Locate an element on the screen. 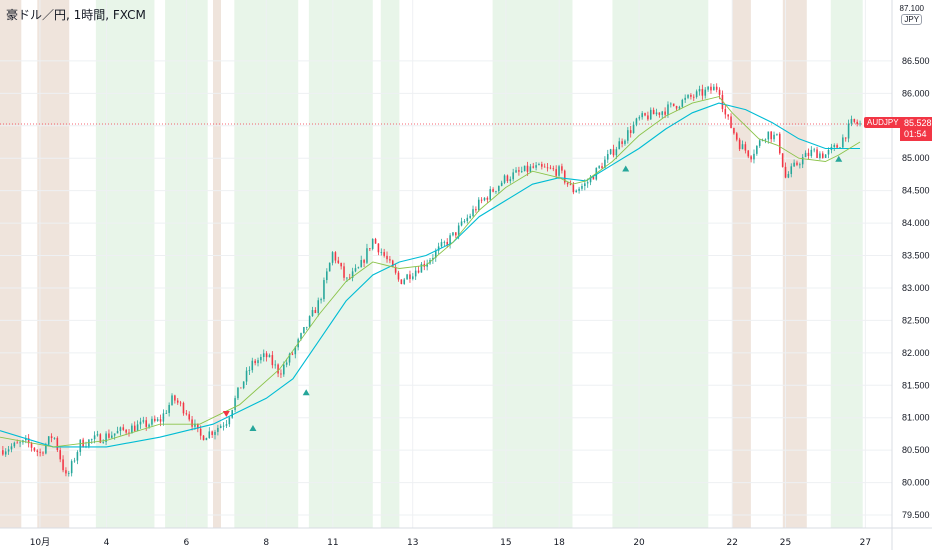 The width and height of the screenshot is (932, 550). time-tick-label: 20 is located at coordinates (639, 543).